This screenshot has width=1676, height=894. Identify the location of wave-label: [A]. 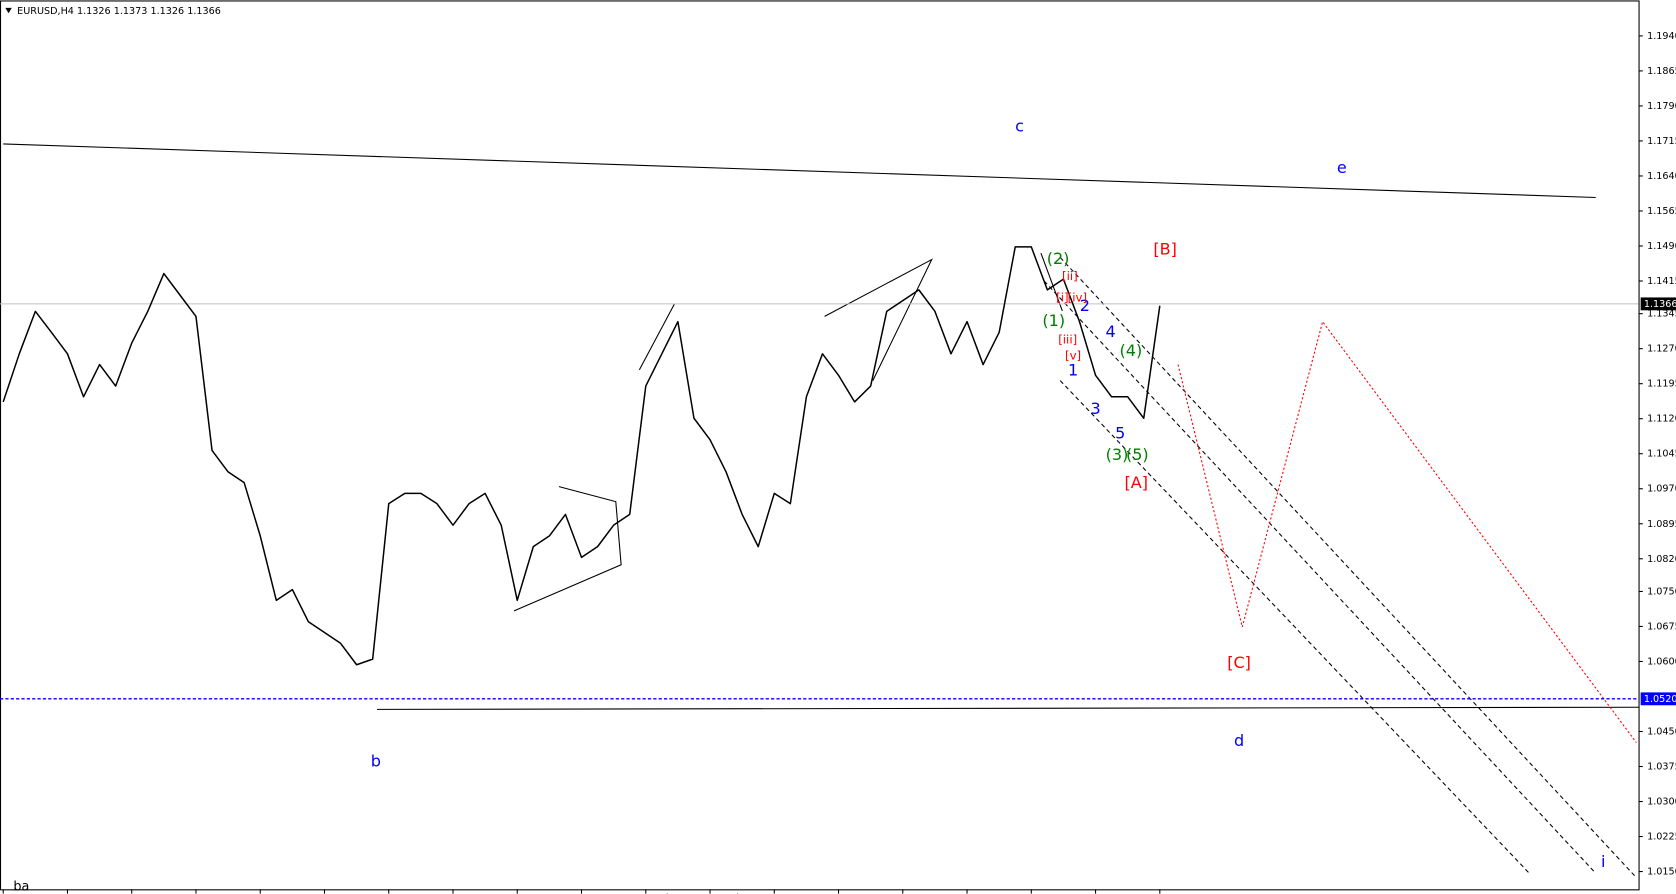
(1137, 482).